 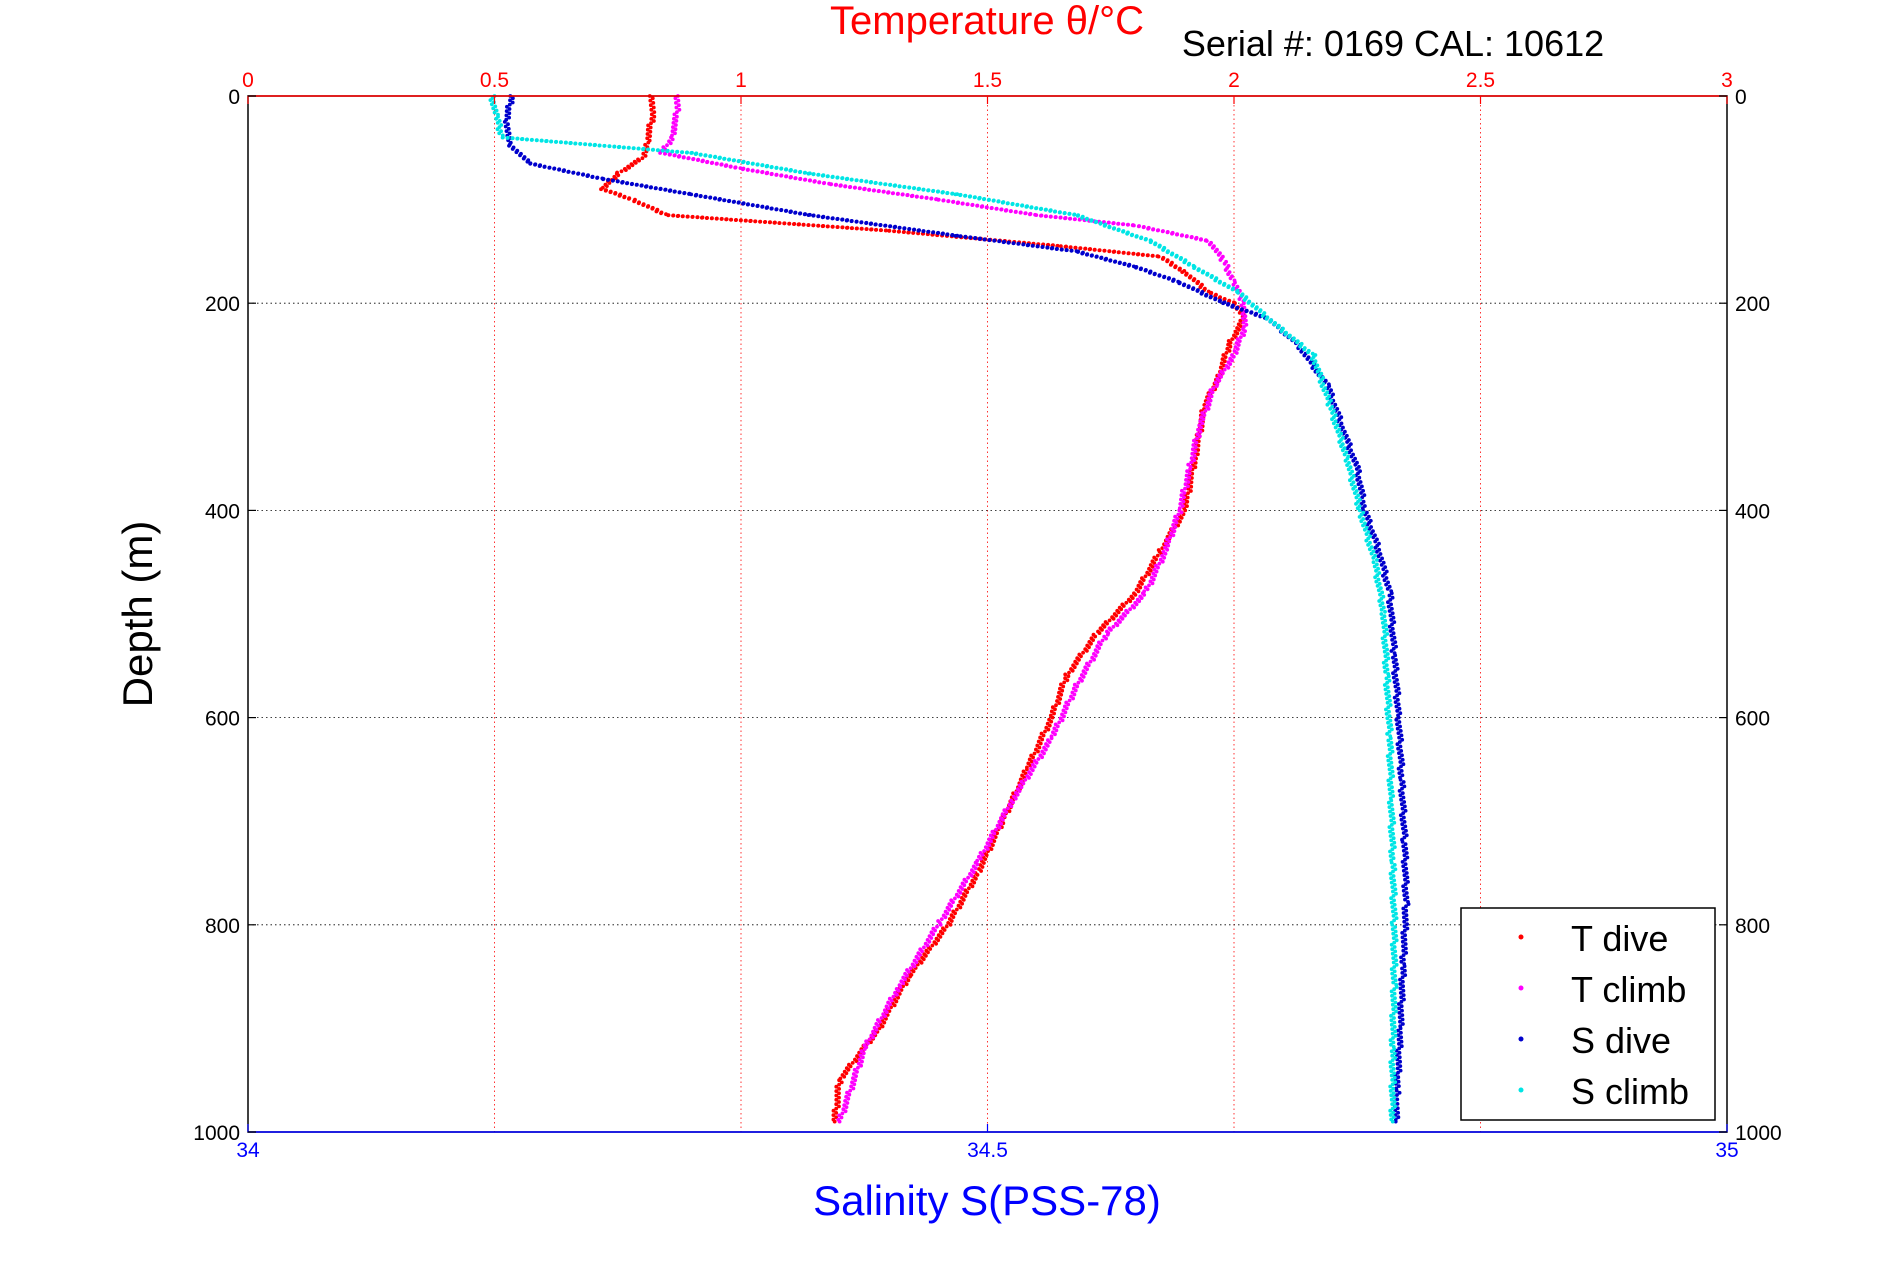 I want to click on salinity-tick-label: 34, so click(x=248, y=1150).